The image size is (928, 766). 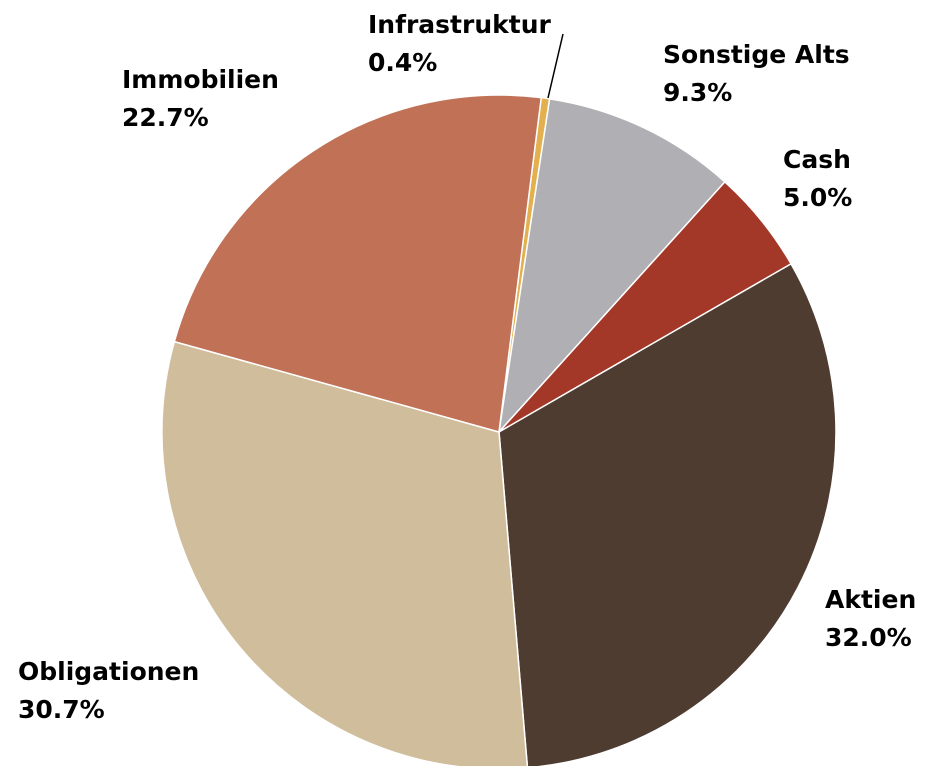 What do you see at coordinates (817, 159) in the screenshot?
I see `slice-label: Cash` at bounding box center [817, 159].